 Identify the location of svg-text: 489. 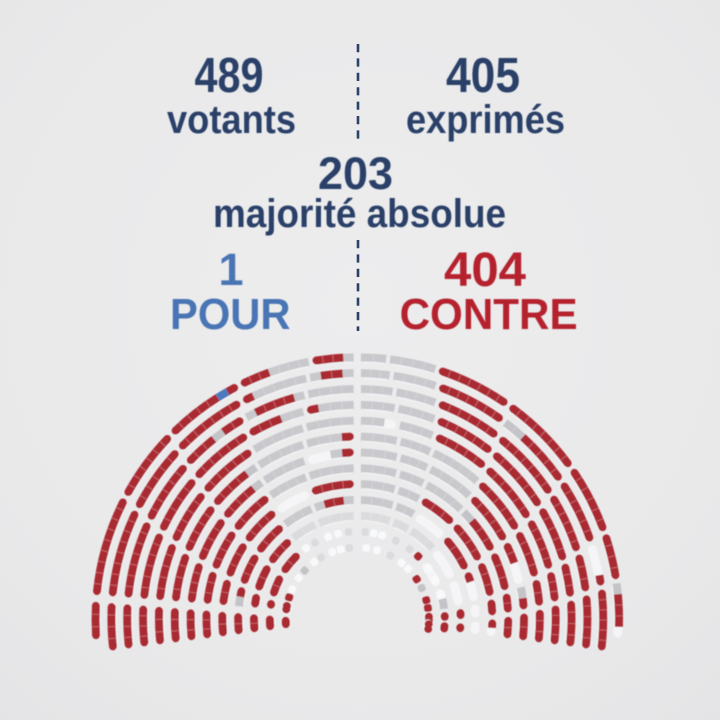
(229, 76).